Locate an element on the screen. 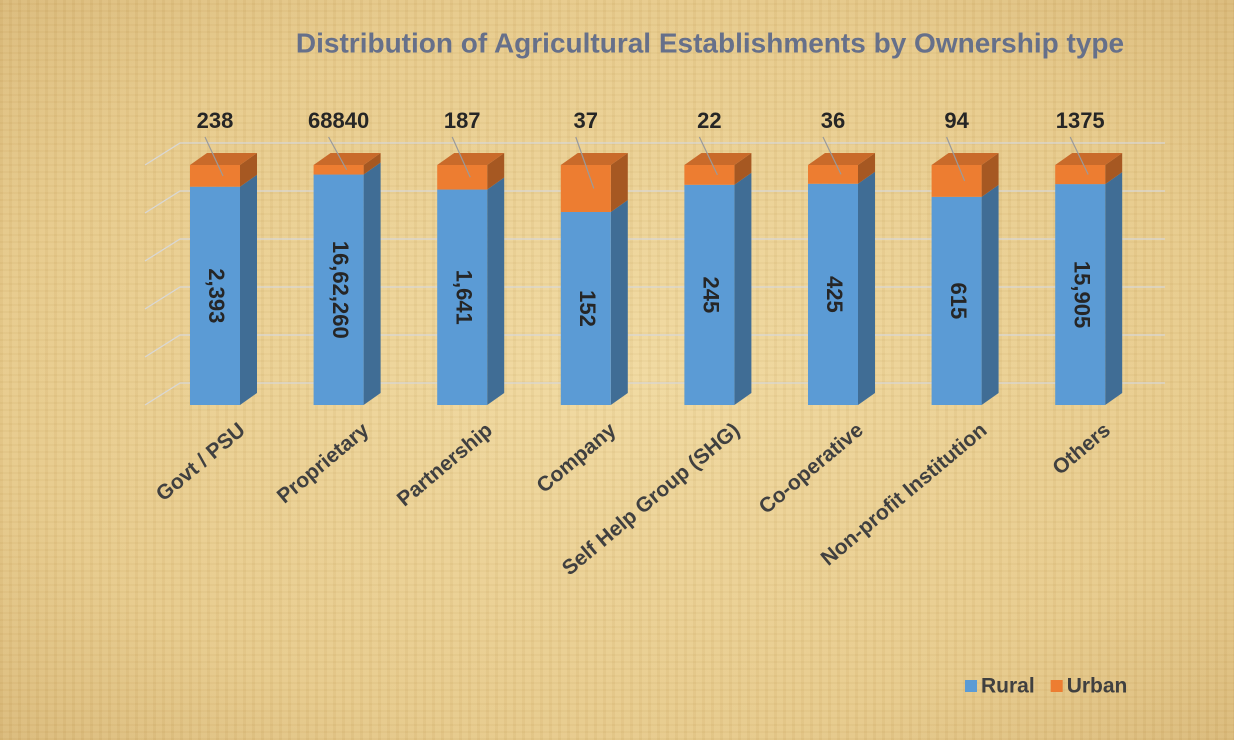 This screenshot has height=740, width=1234. legend-label: Urban is located at coordinates (1097, 686).